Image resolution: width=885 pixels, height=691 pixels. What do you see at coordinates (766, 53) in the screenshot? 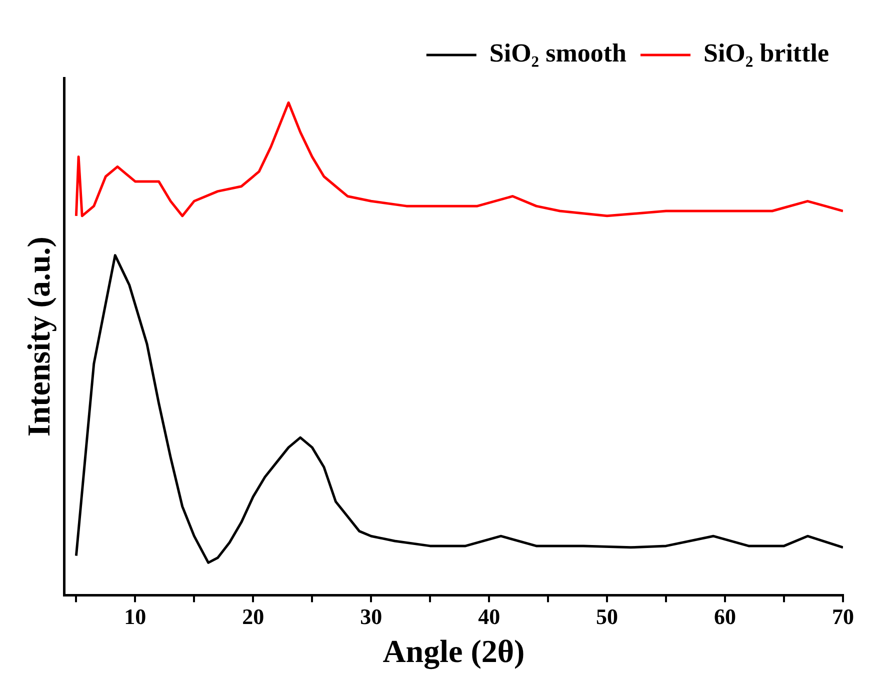
I see `legend-label: SiO₂ brittle` at bounding box center [766, 53].